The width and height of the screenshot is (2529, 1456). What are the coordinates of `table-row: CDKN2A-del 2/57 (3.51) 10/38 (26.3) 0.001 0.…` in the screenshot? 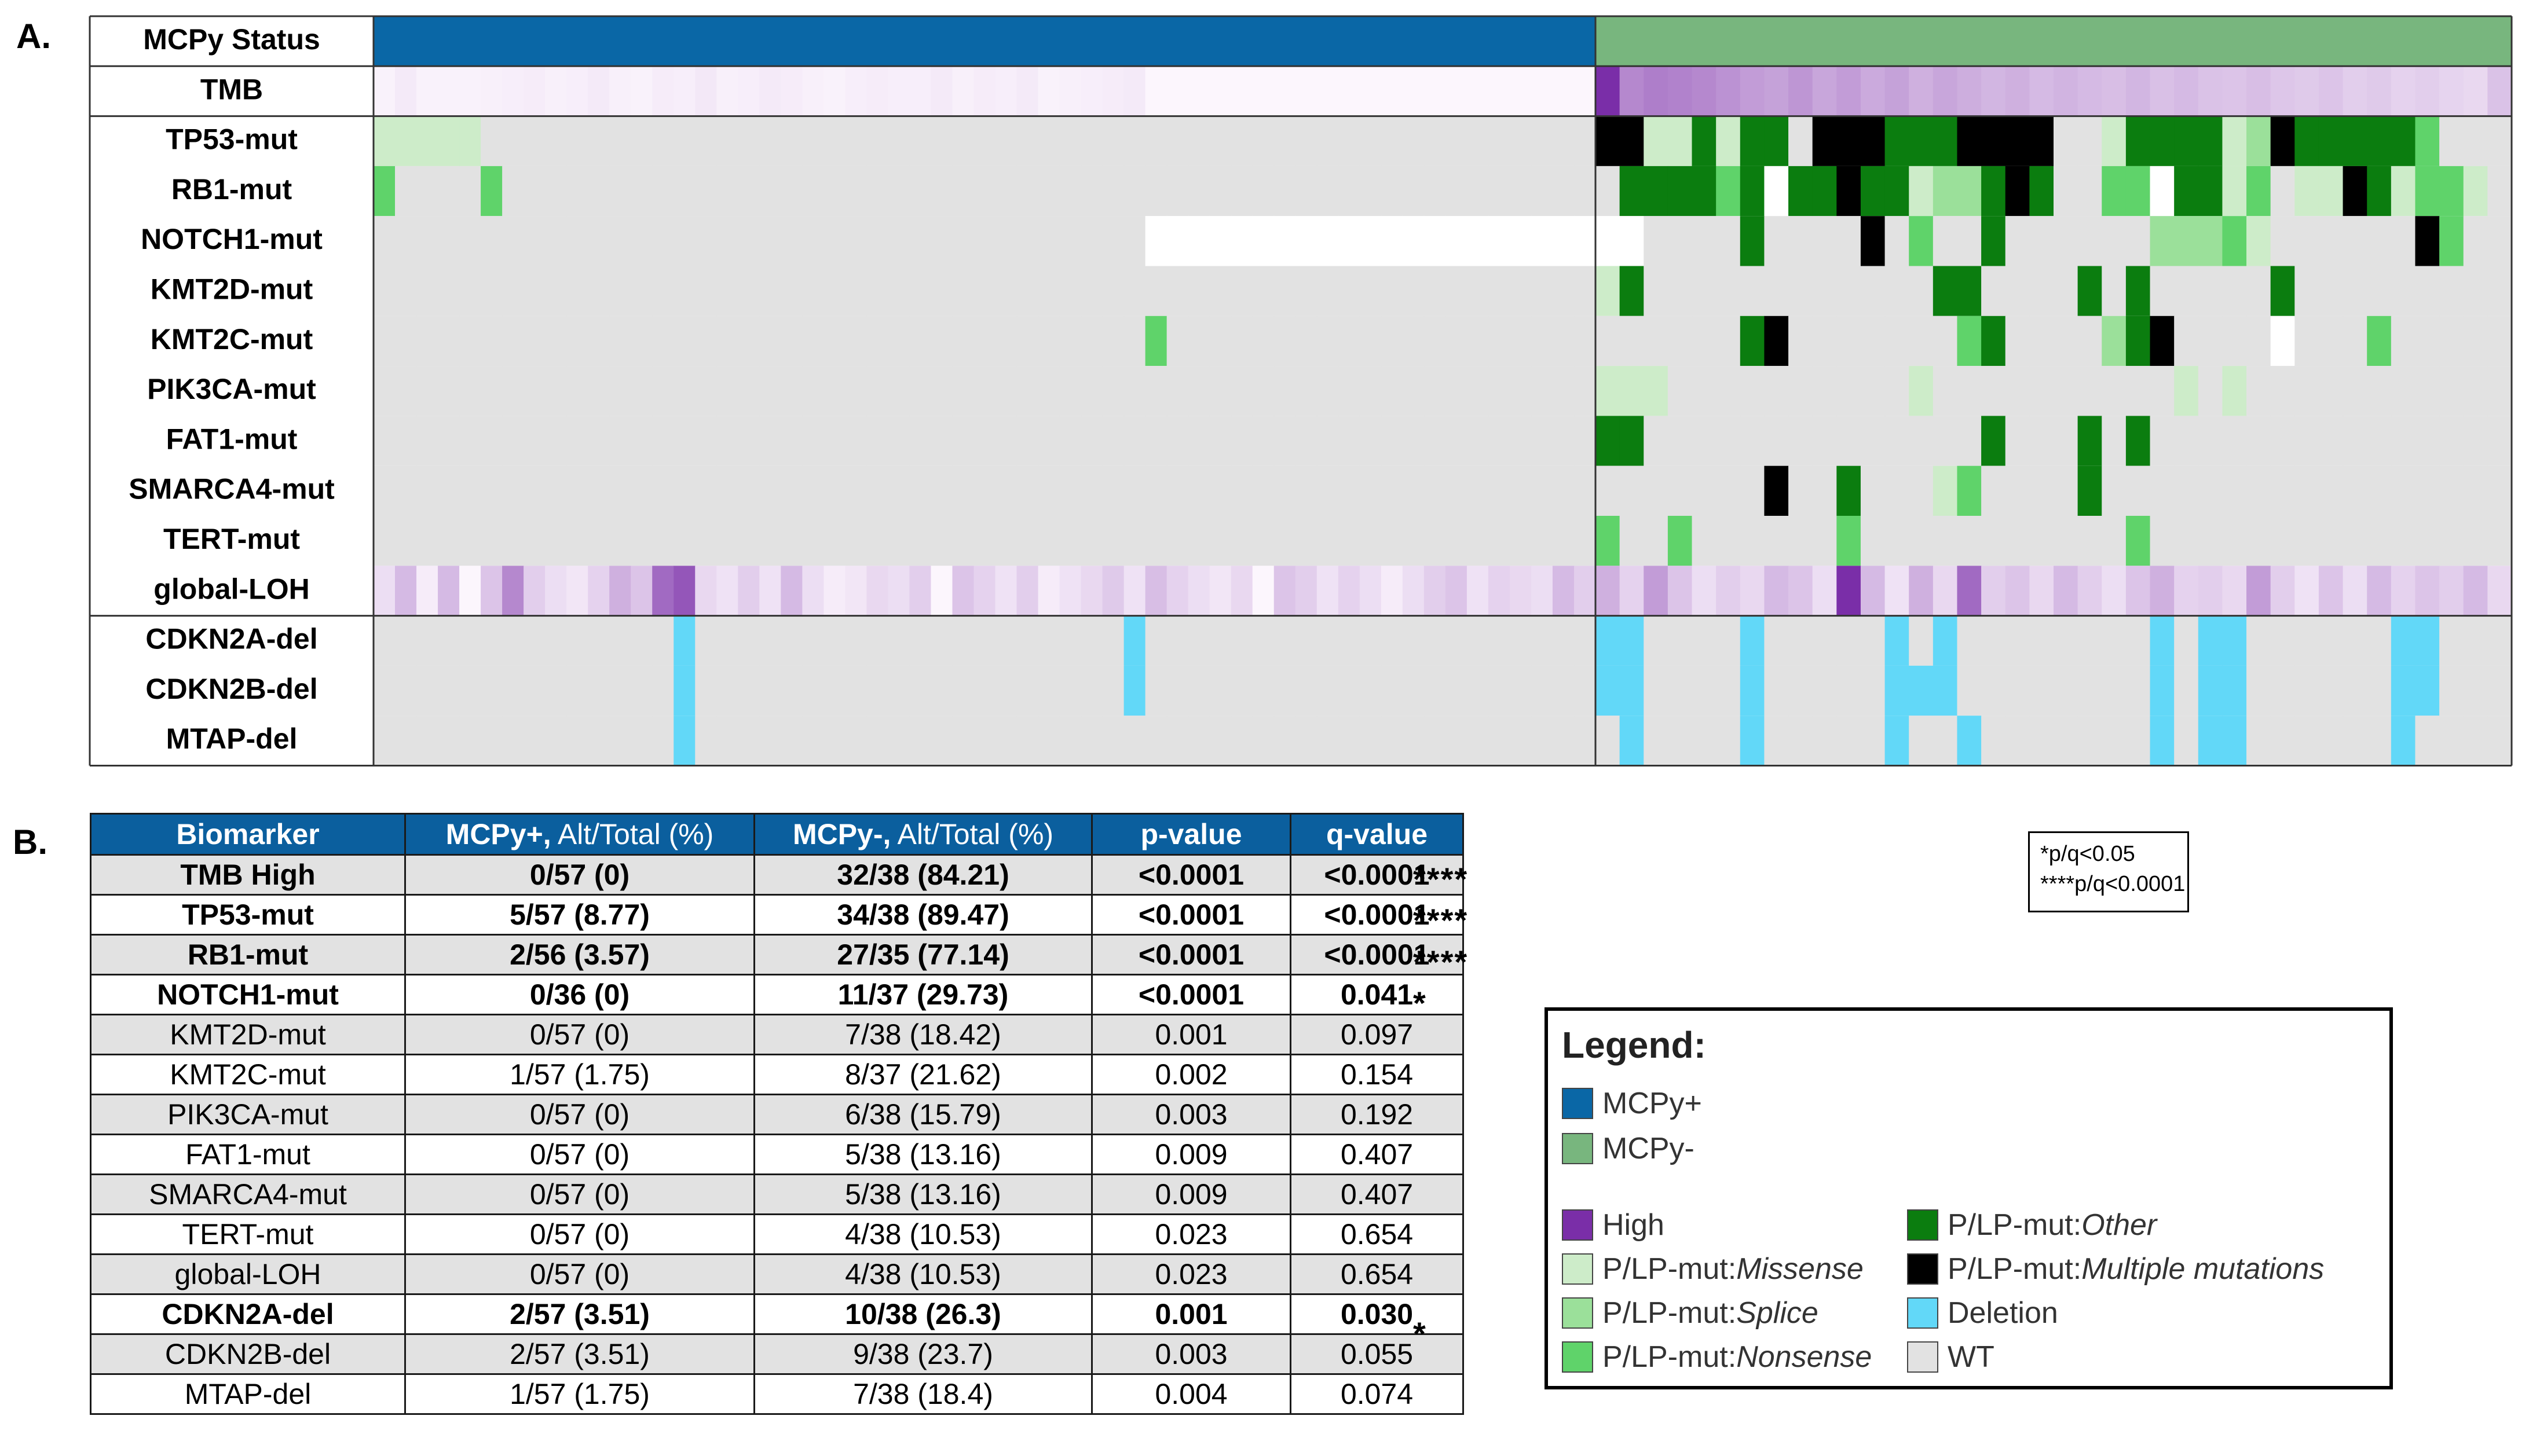 It's located at (777, 1314).